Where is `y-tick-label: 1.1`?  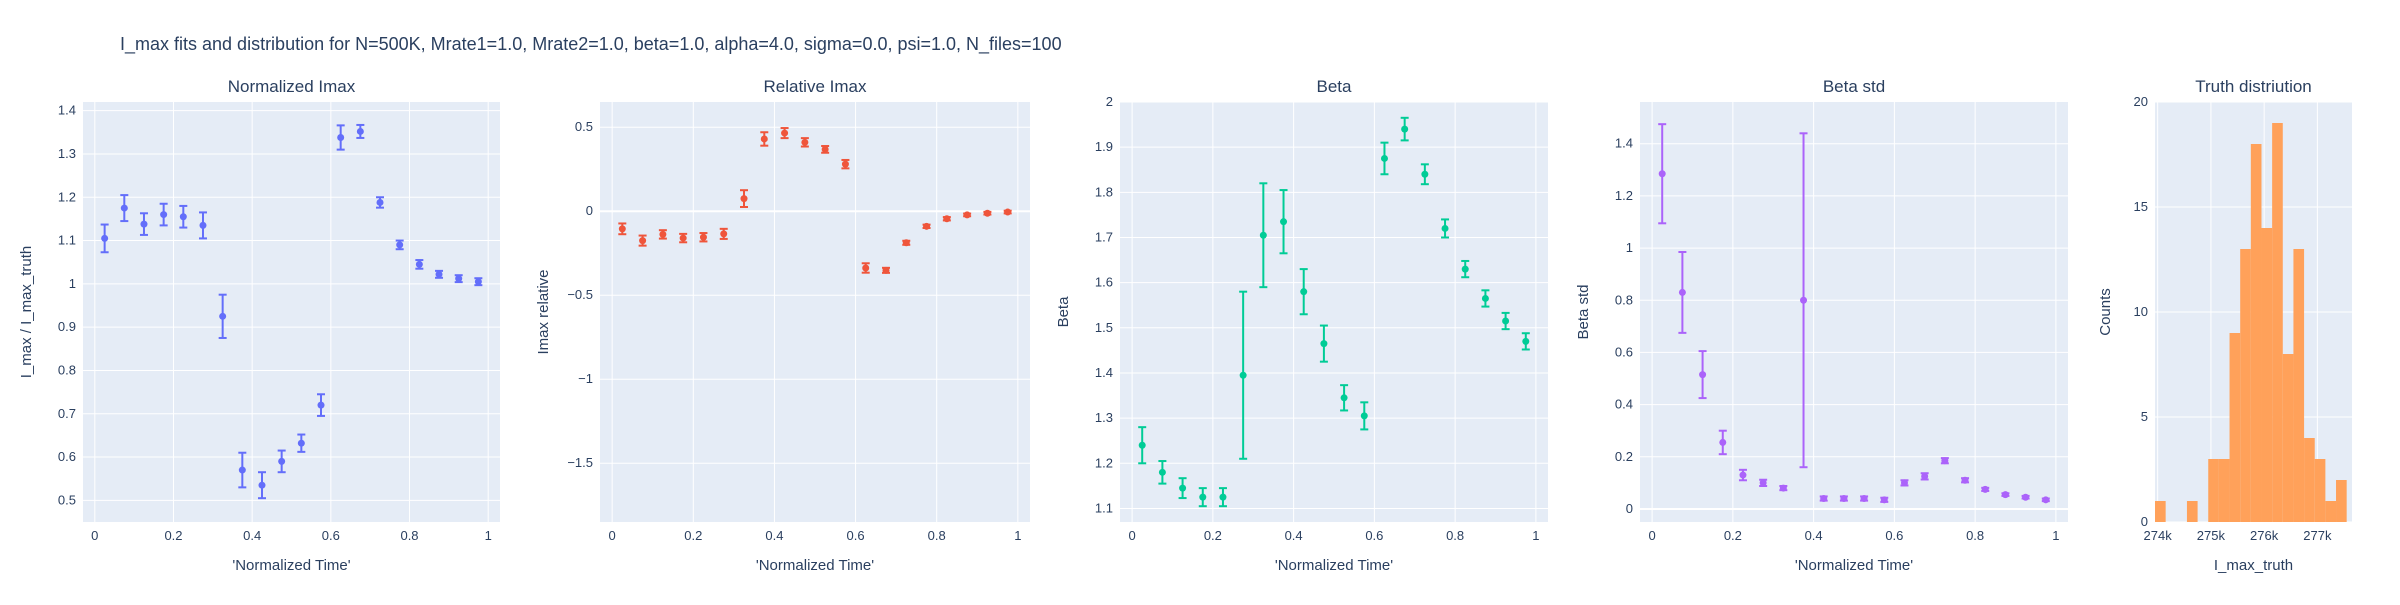 y-tick-label: 1.1 is located at coordinates (67, 240).